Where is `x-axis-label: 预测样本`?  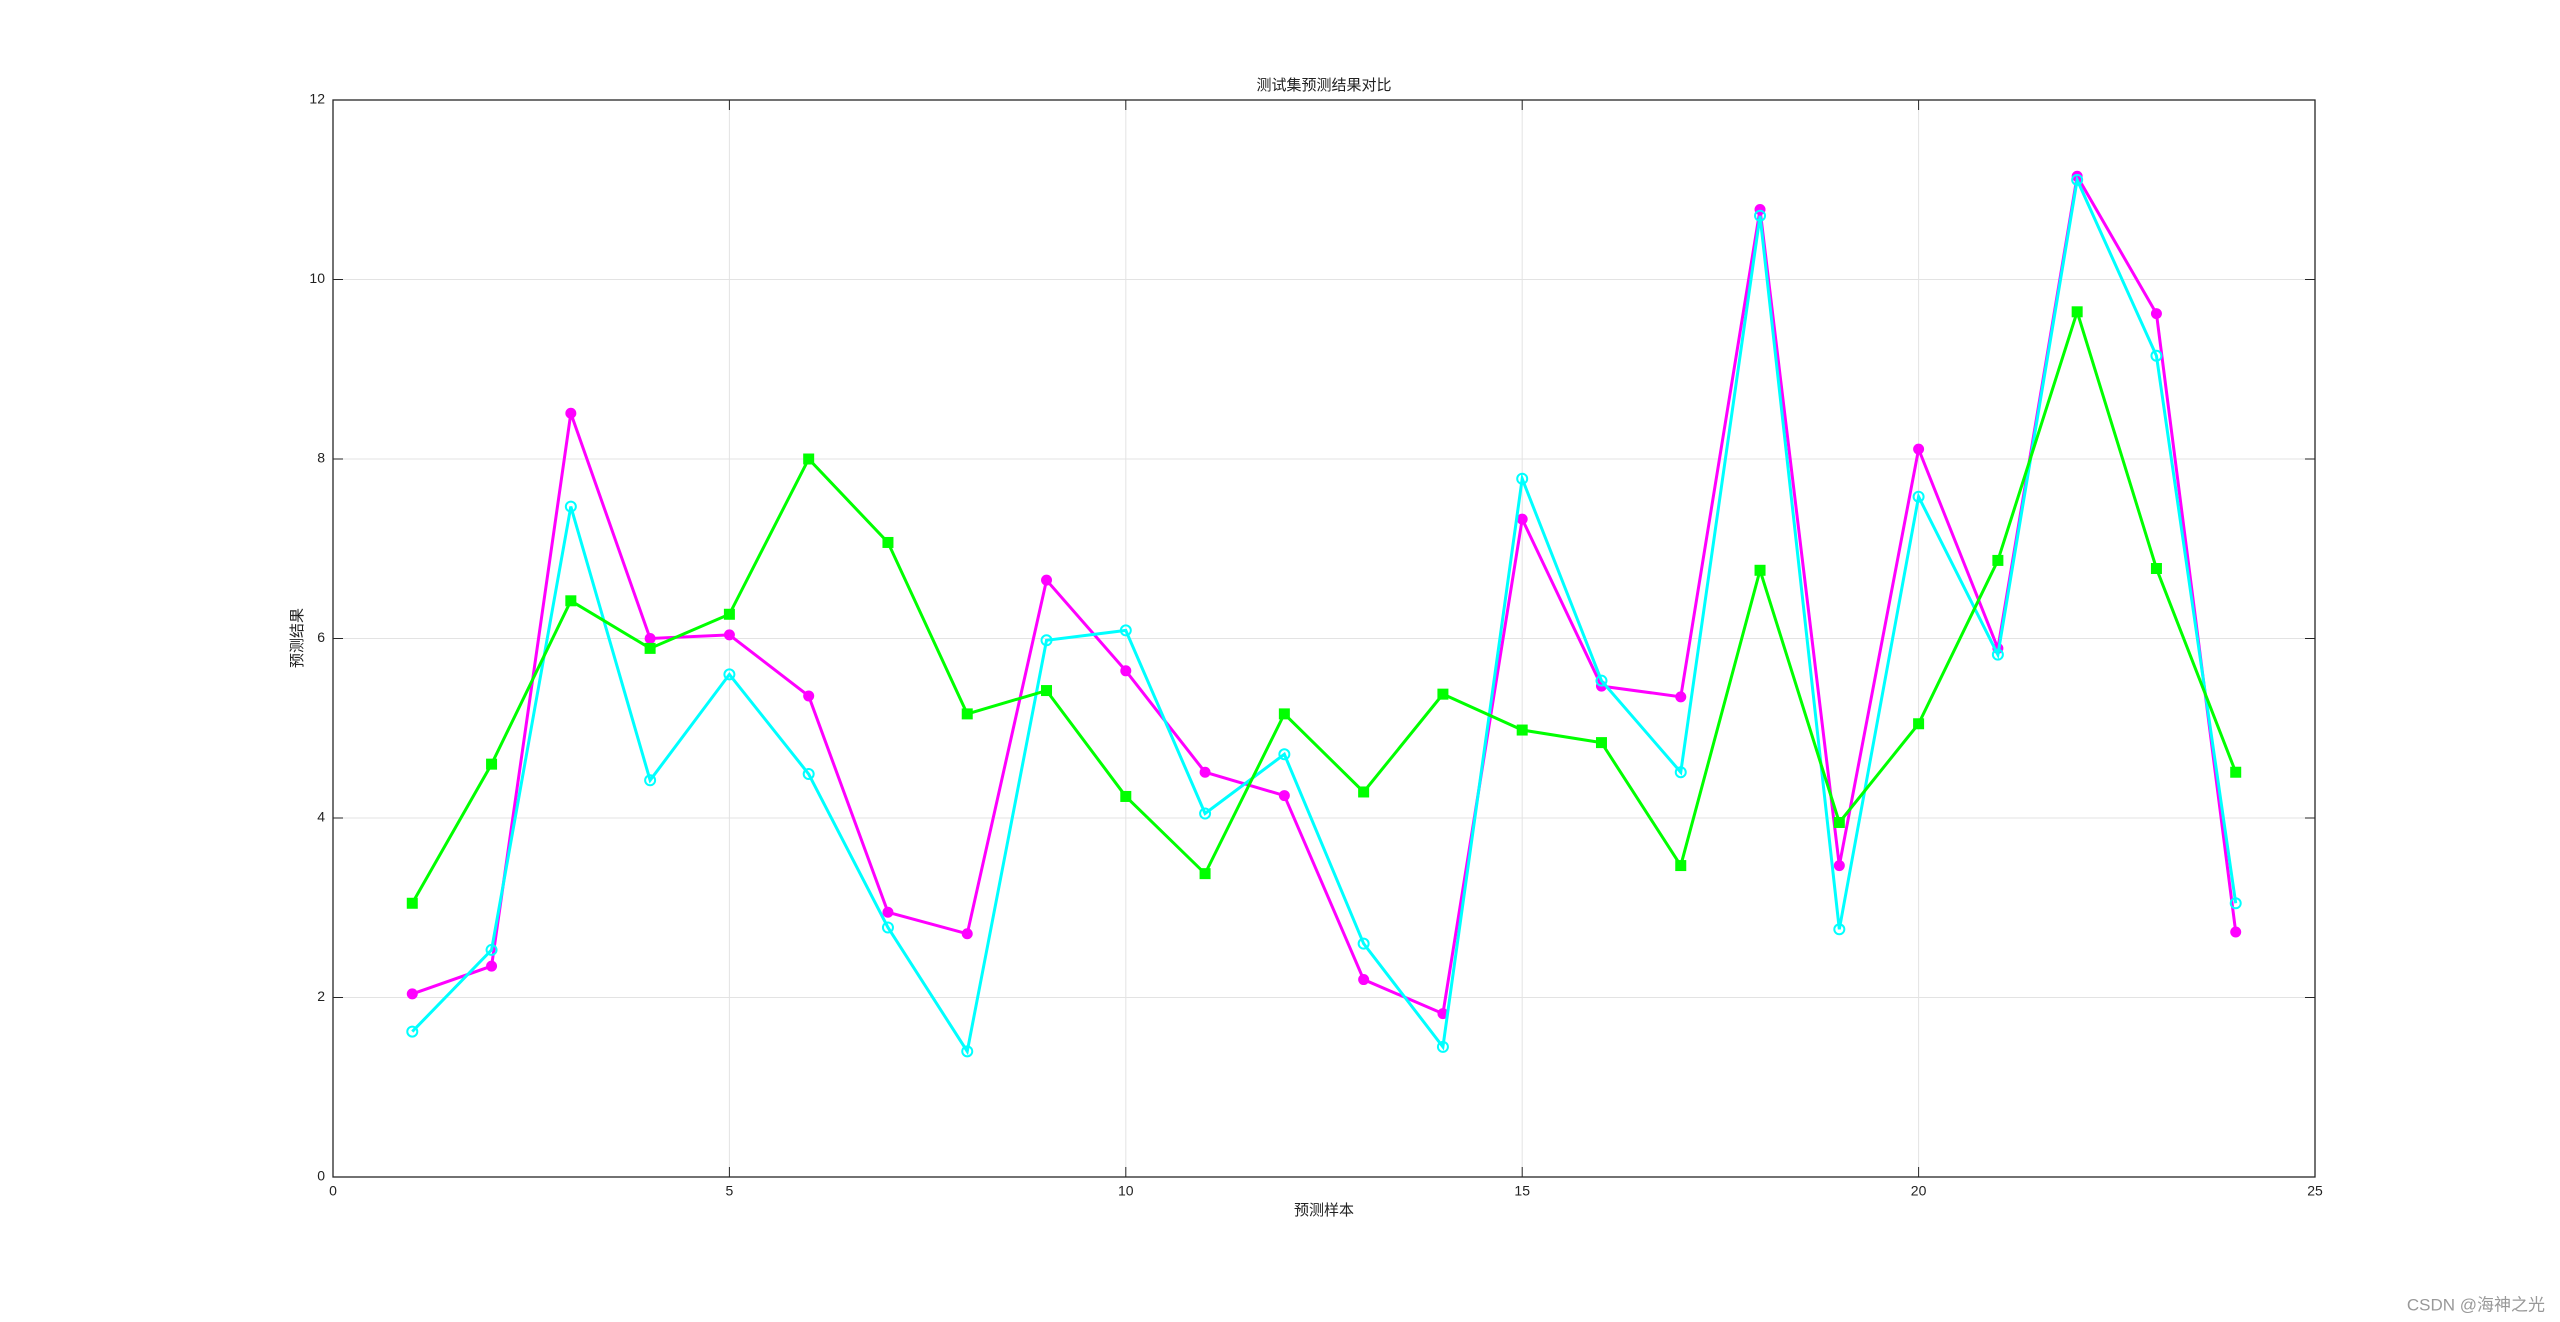 x-axis-label: 预测样本 is located at coordinates (1324, 1210).